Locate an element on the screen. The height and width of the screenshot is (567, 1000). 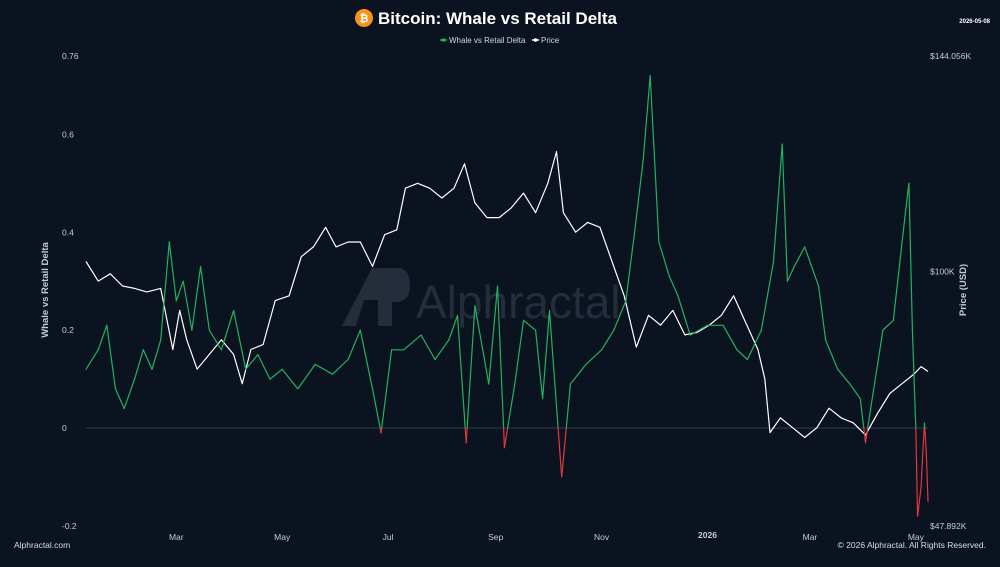
x-tick-label: May is located at coordinates (282, 537).